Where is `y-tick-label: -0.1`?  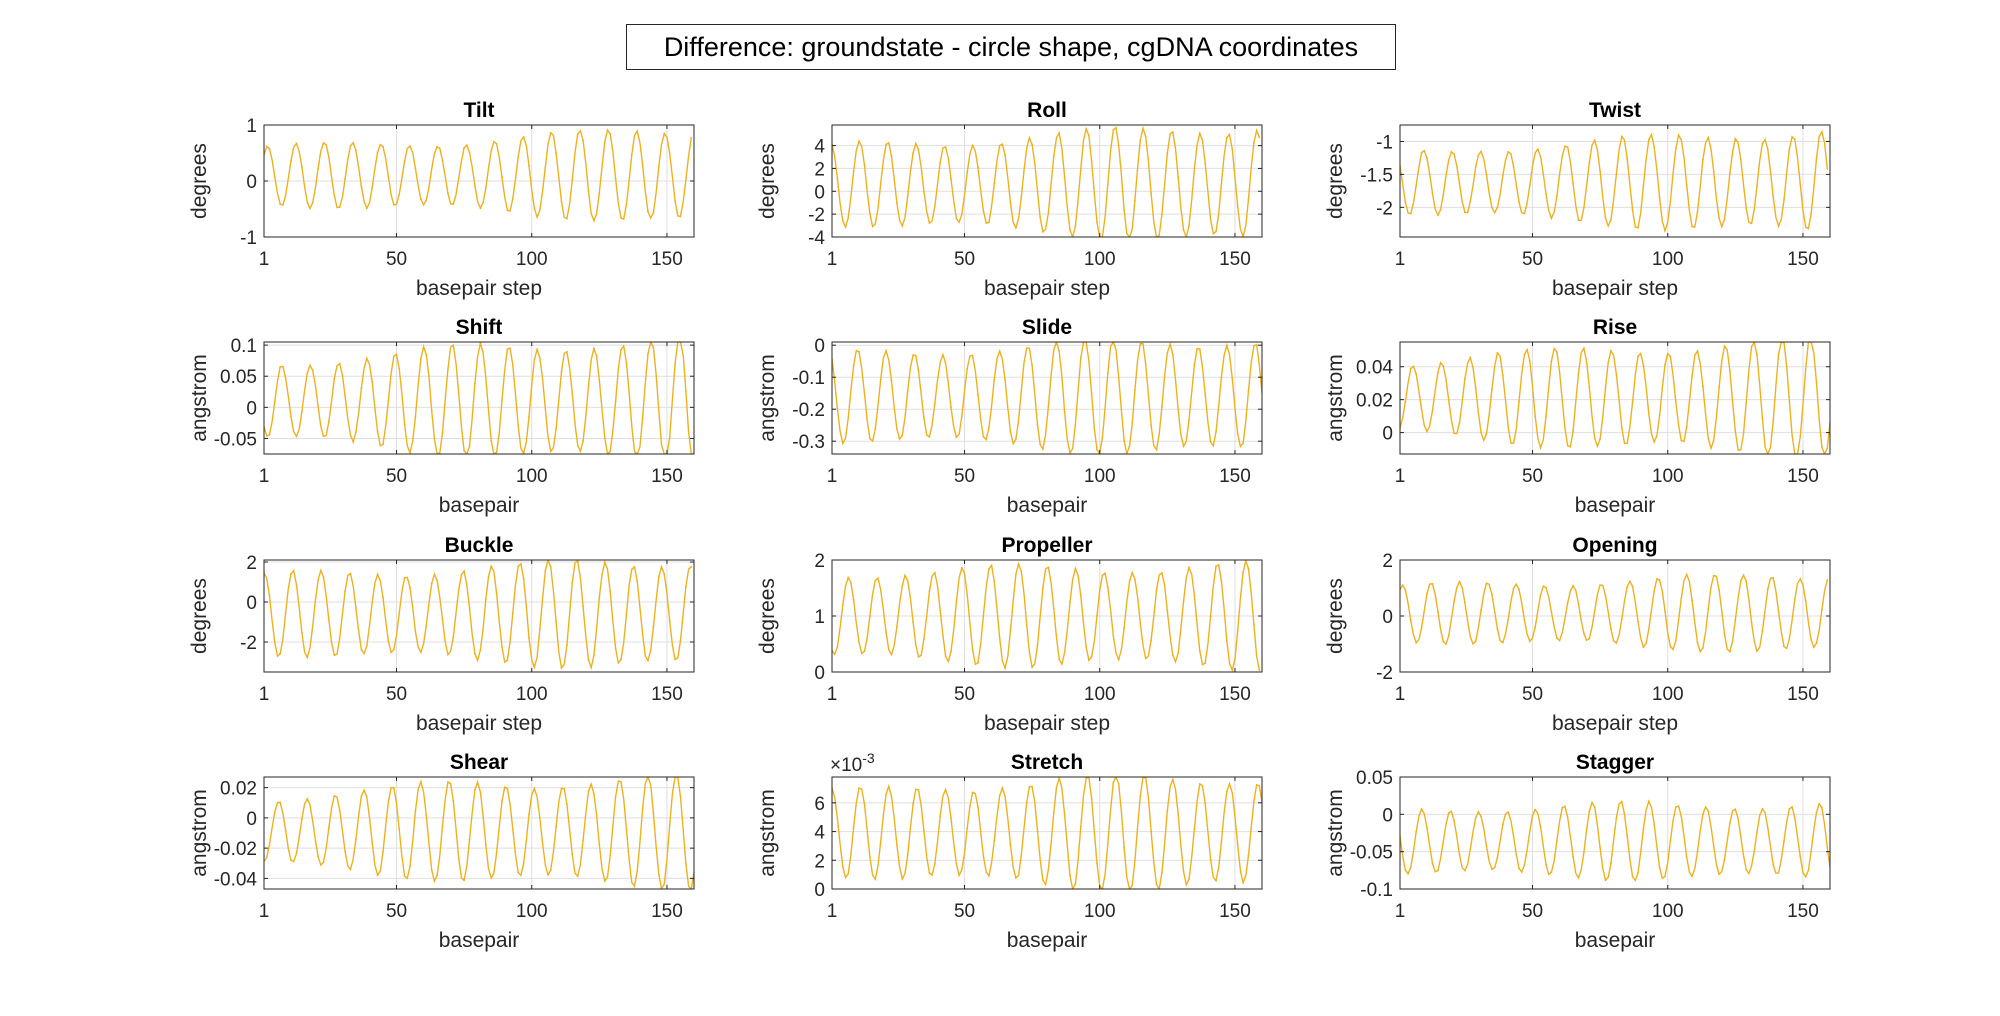
y-tick-label: -0.1 is located at coordinates (1376, 890).